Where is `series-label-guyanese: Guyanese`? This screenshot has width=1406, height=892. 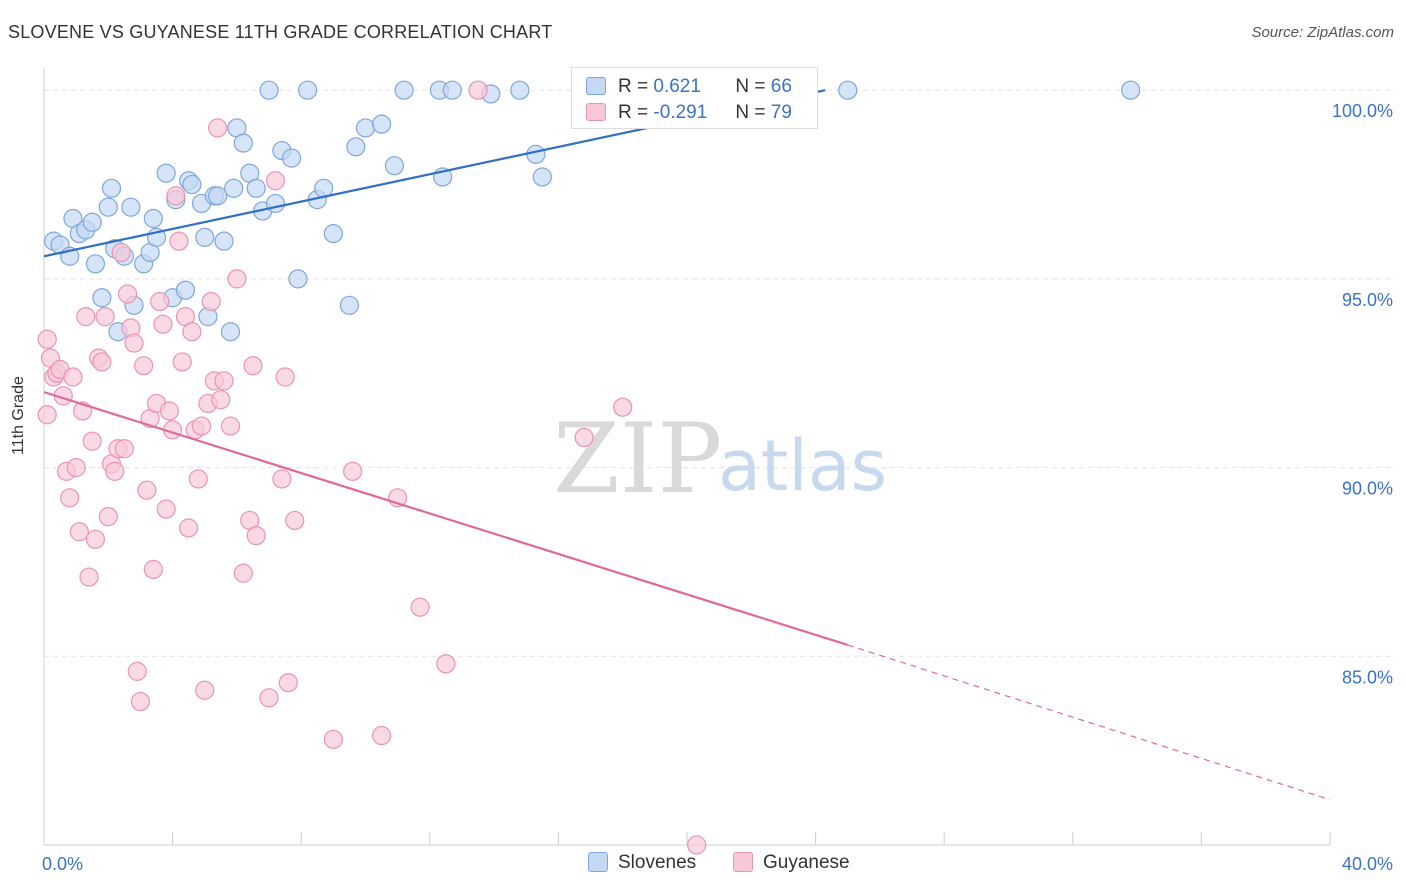 series-label-guyanese: Guyanese is located at coordinates (806, 862).